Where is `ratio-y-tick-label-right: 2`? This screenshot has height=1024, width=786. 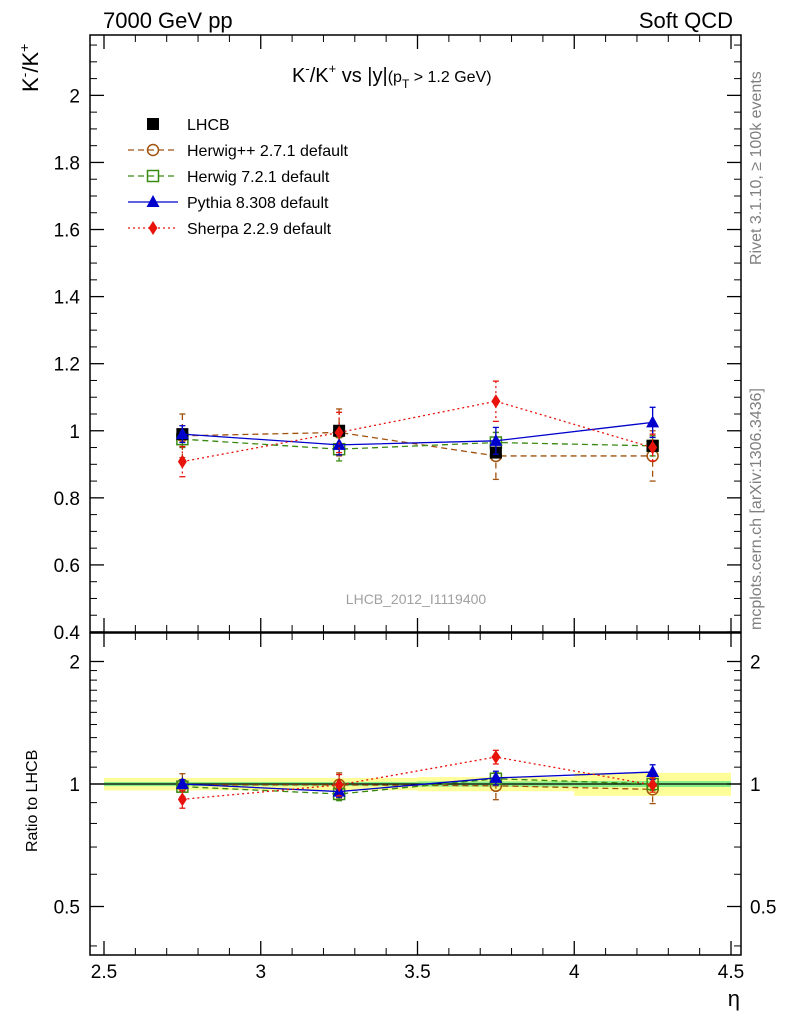
ratio-y-tick-label-right: 2 is located at coordinates (755, 663).